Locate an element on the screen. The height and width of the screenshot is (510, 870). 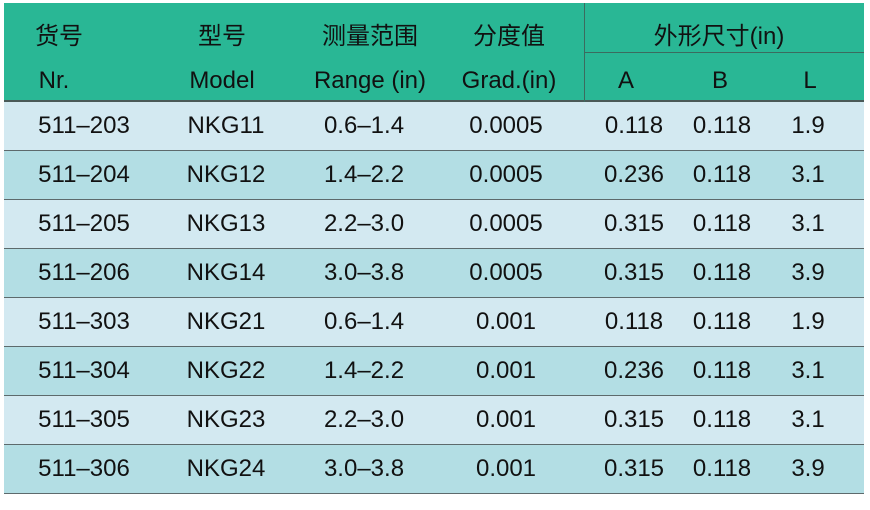
header-a: A is located at coordinates (626, 80).